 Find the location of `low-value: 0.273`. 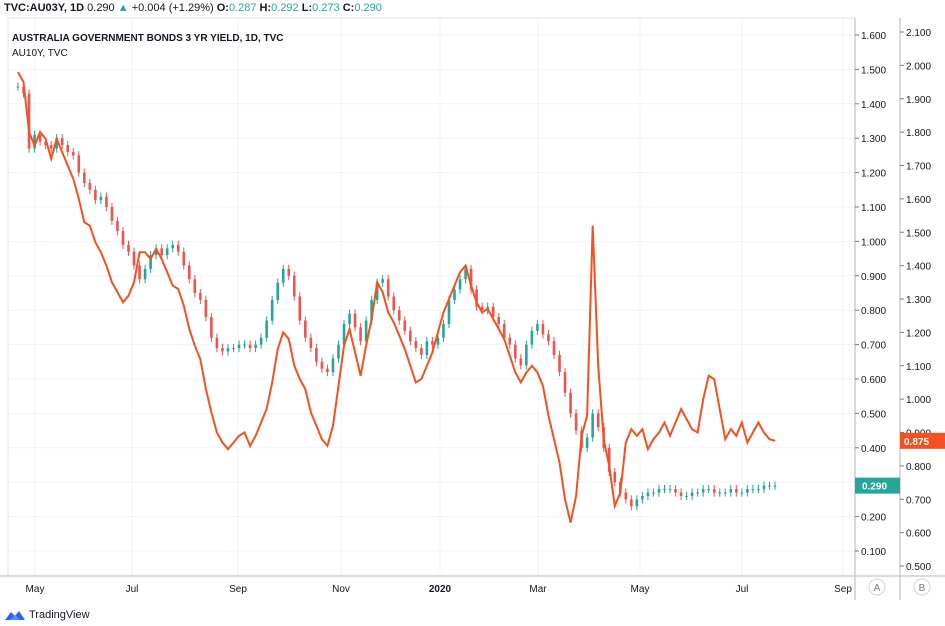

low-value: 0.273 is located at coordinates (326, 8).